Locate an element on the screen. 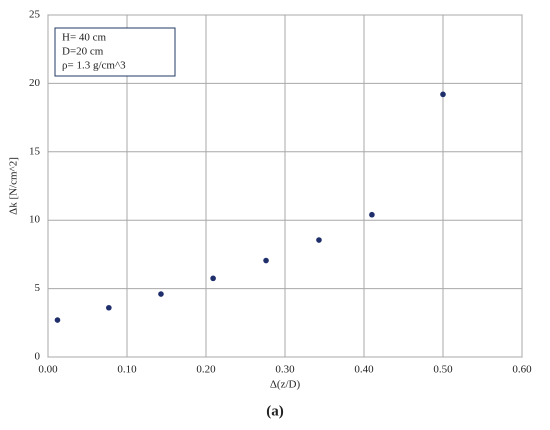 The image size is (550, 430). x-tick-label: 0.00 is located at coordinates (48, 370).